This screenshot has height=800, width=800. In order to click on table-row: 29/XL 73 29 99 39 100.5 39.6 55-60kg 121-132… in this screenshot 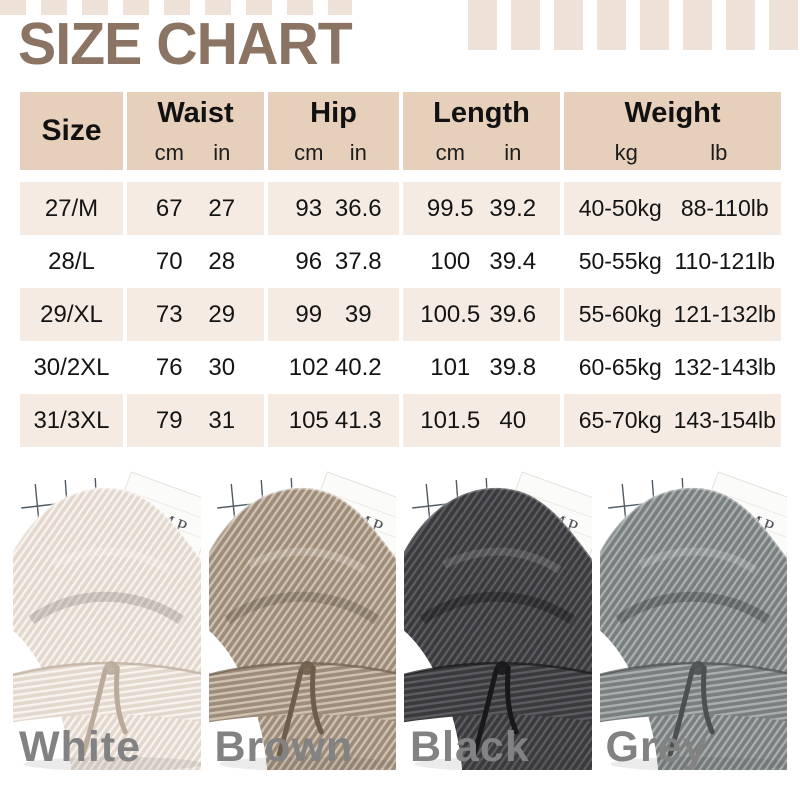, I will do `click(400, 314)`.